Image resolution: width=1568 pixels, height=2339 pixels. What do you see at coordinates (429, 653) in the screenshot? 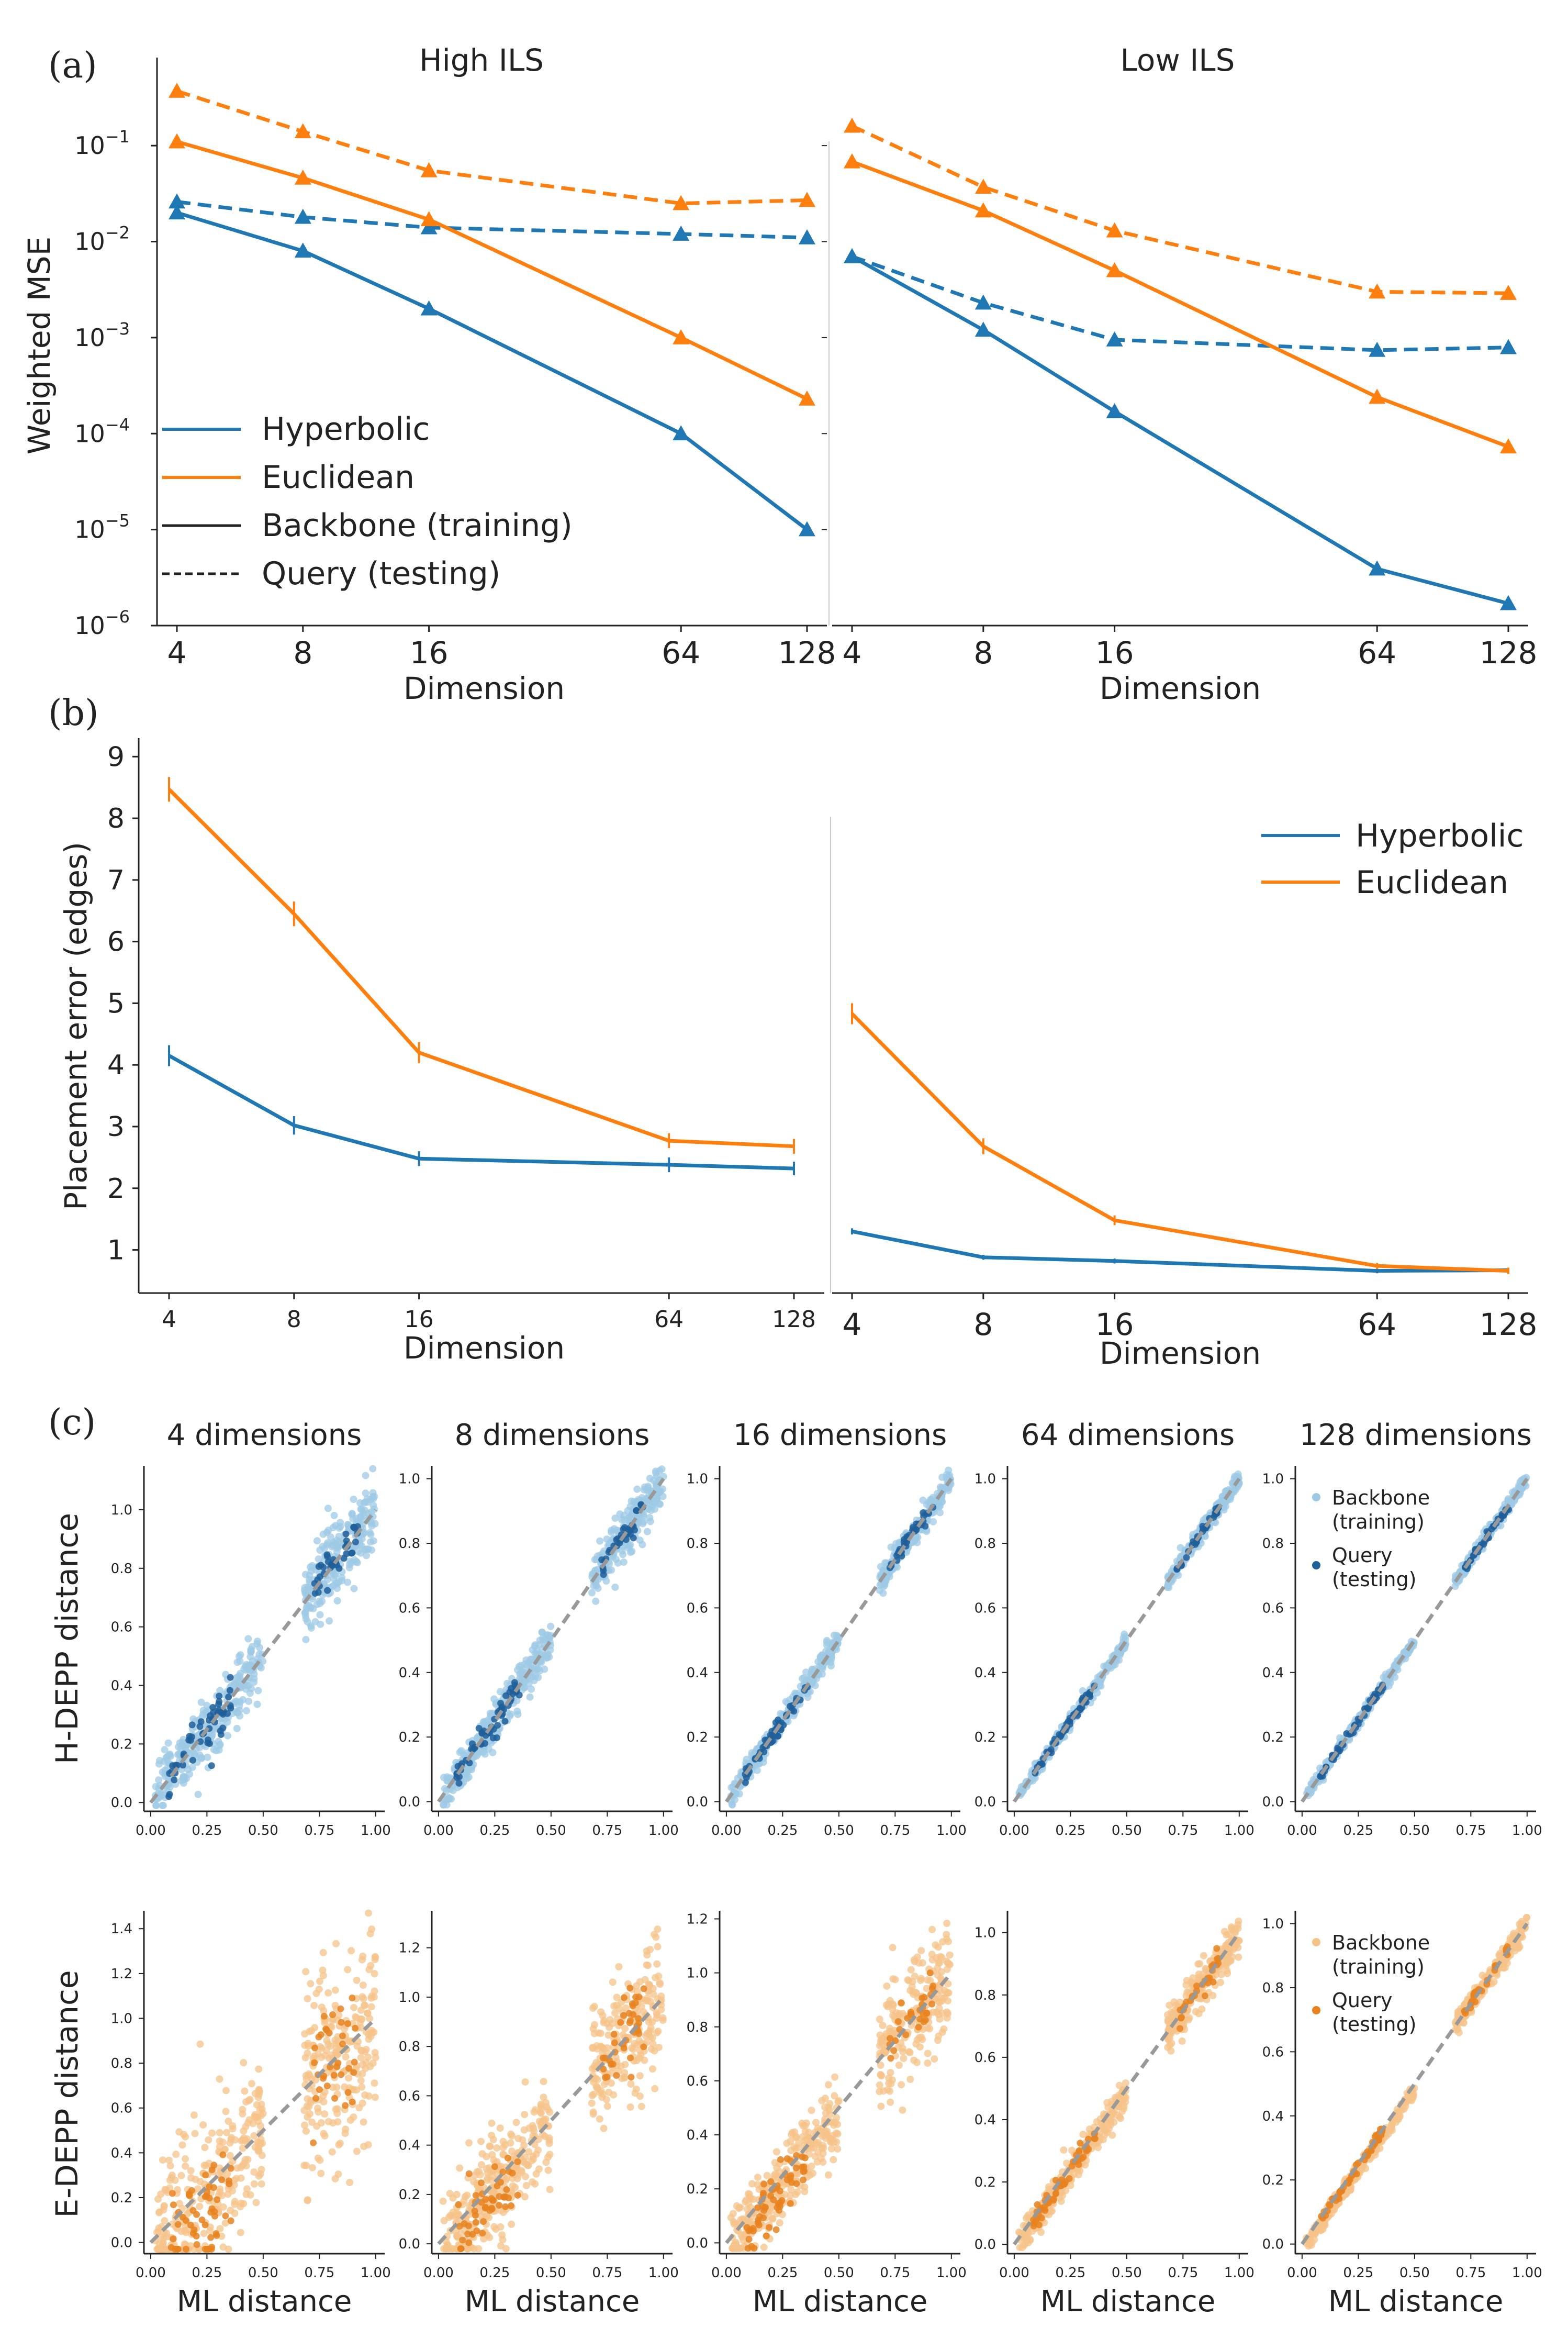
I see `a-xtick-label: 16` at bounding box center [429, 653].